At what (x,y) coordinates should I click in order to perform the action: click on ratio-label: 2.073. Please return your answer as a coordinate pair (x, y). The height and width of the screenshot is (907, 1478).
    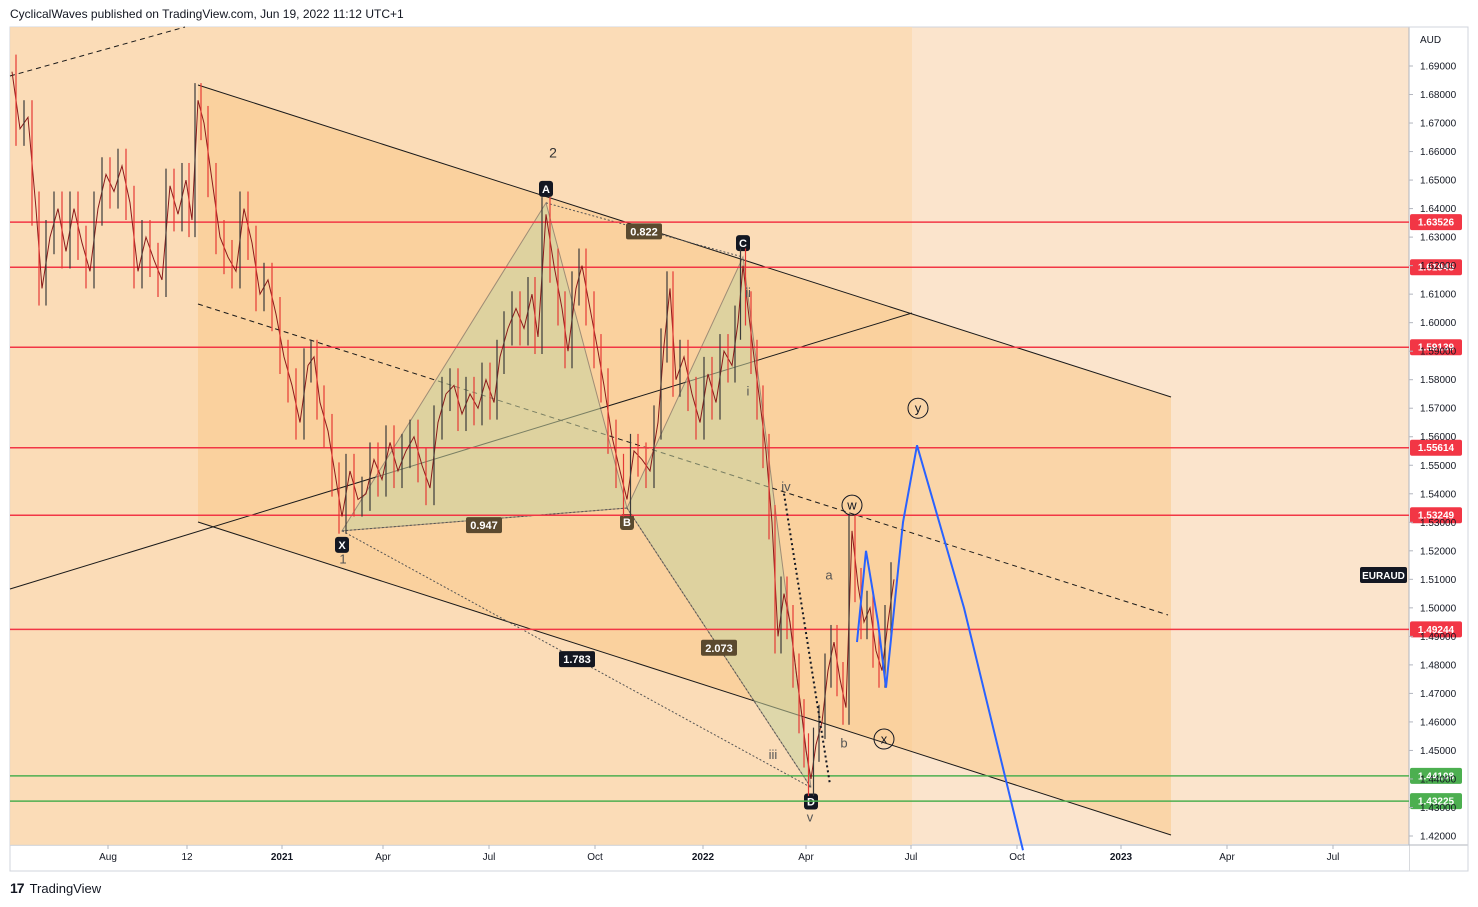
    Looking at the image, I should click on (719, 649).